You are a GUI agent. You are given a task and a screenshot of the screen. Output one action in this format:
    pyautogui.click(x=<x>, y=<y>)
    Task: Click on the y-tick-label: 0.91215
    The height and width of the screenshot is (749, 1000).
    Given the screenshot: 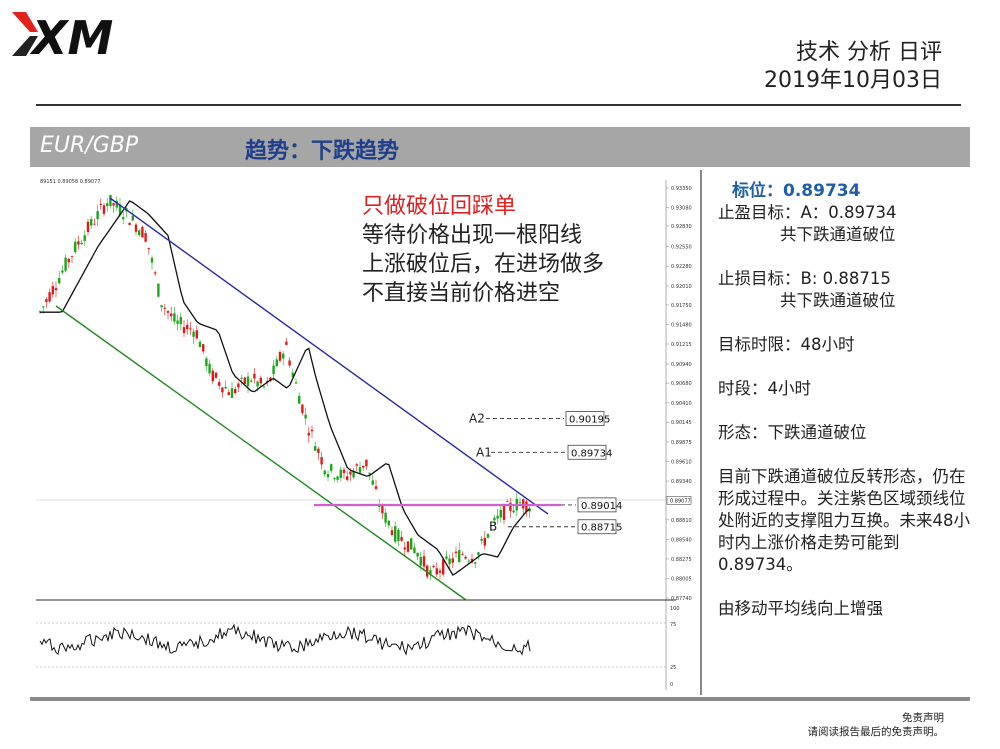 What is the action you would take?
    pyautogui.click(x=681, y=345)
    